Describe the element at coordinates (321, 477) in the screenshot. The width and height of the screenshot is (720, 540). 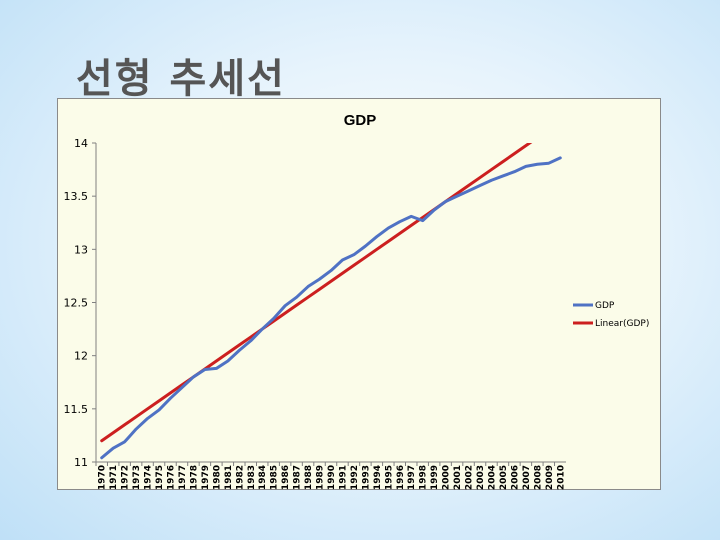
I see `x-tick-label: 1989` at that location.